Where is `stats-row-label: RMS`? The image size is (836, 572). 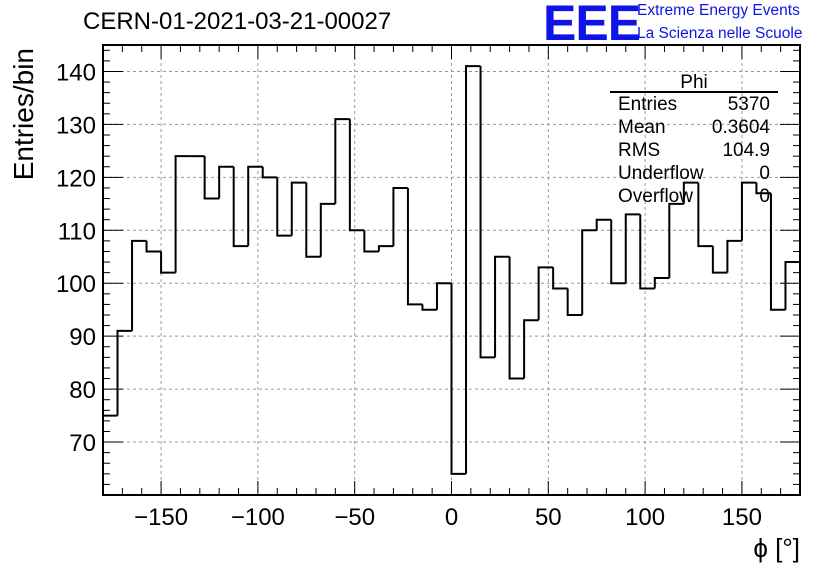
stats-row-label: RMS is located at coordinates (639, 150).